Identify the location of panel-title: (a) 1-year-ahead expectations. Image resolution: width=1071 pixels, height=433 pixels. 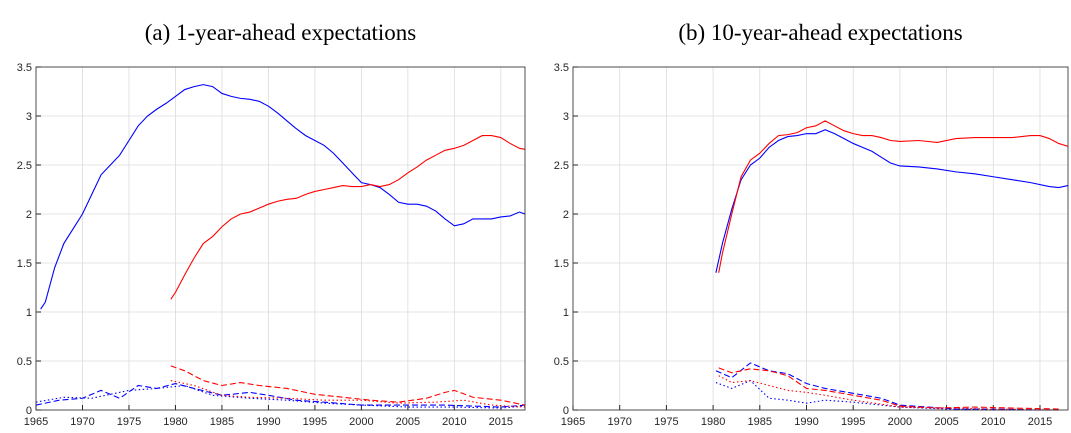
(281, 32).